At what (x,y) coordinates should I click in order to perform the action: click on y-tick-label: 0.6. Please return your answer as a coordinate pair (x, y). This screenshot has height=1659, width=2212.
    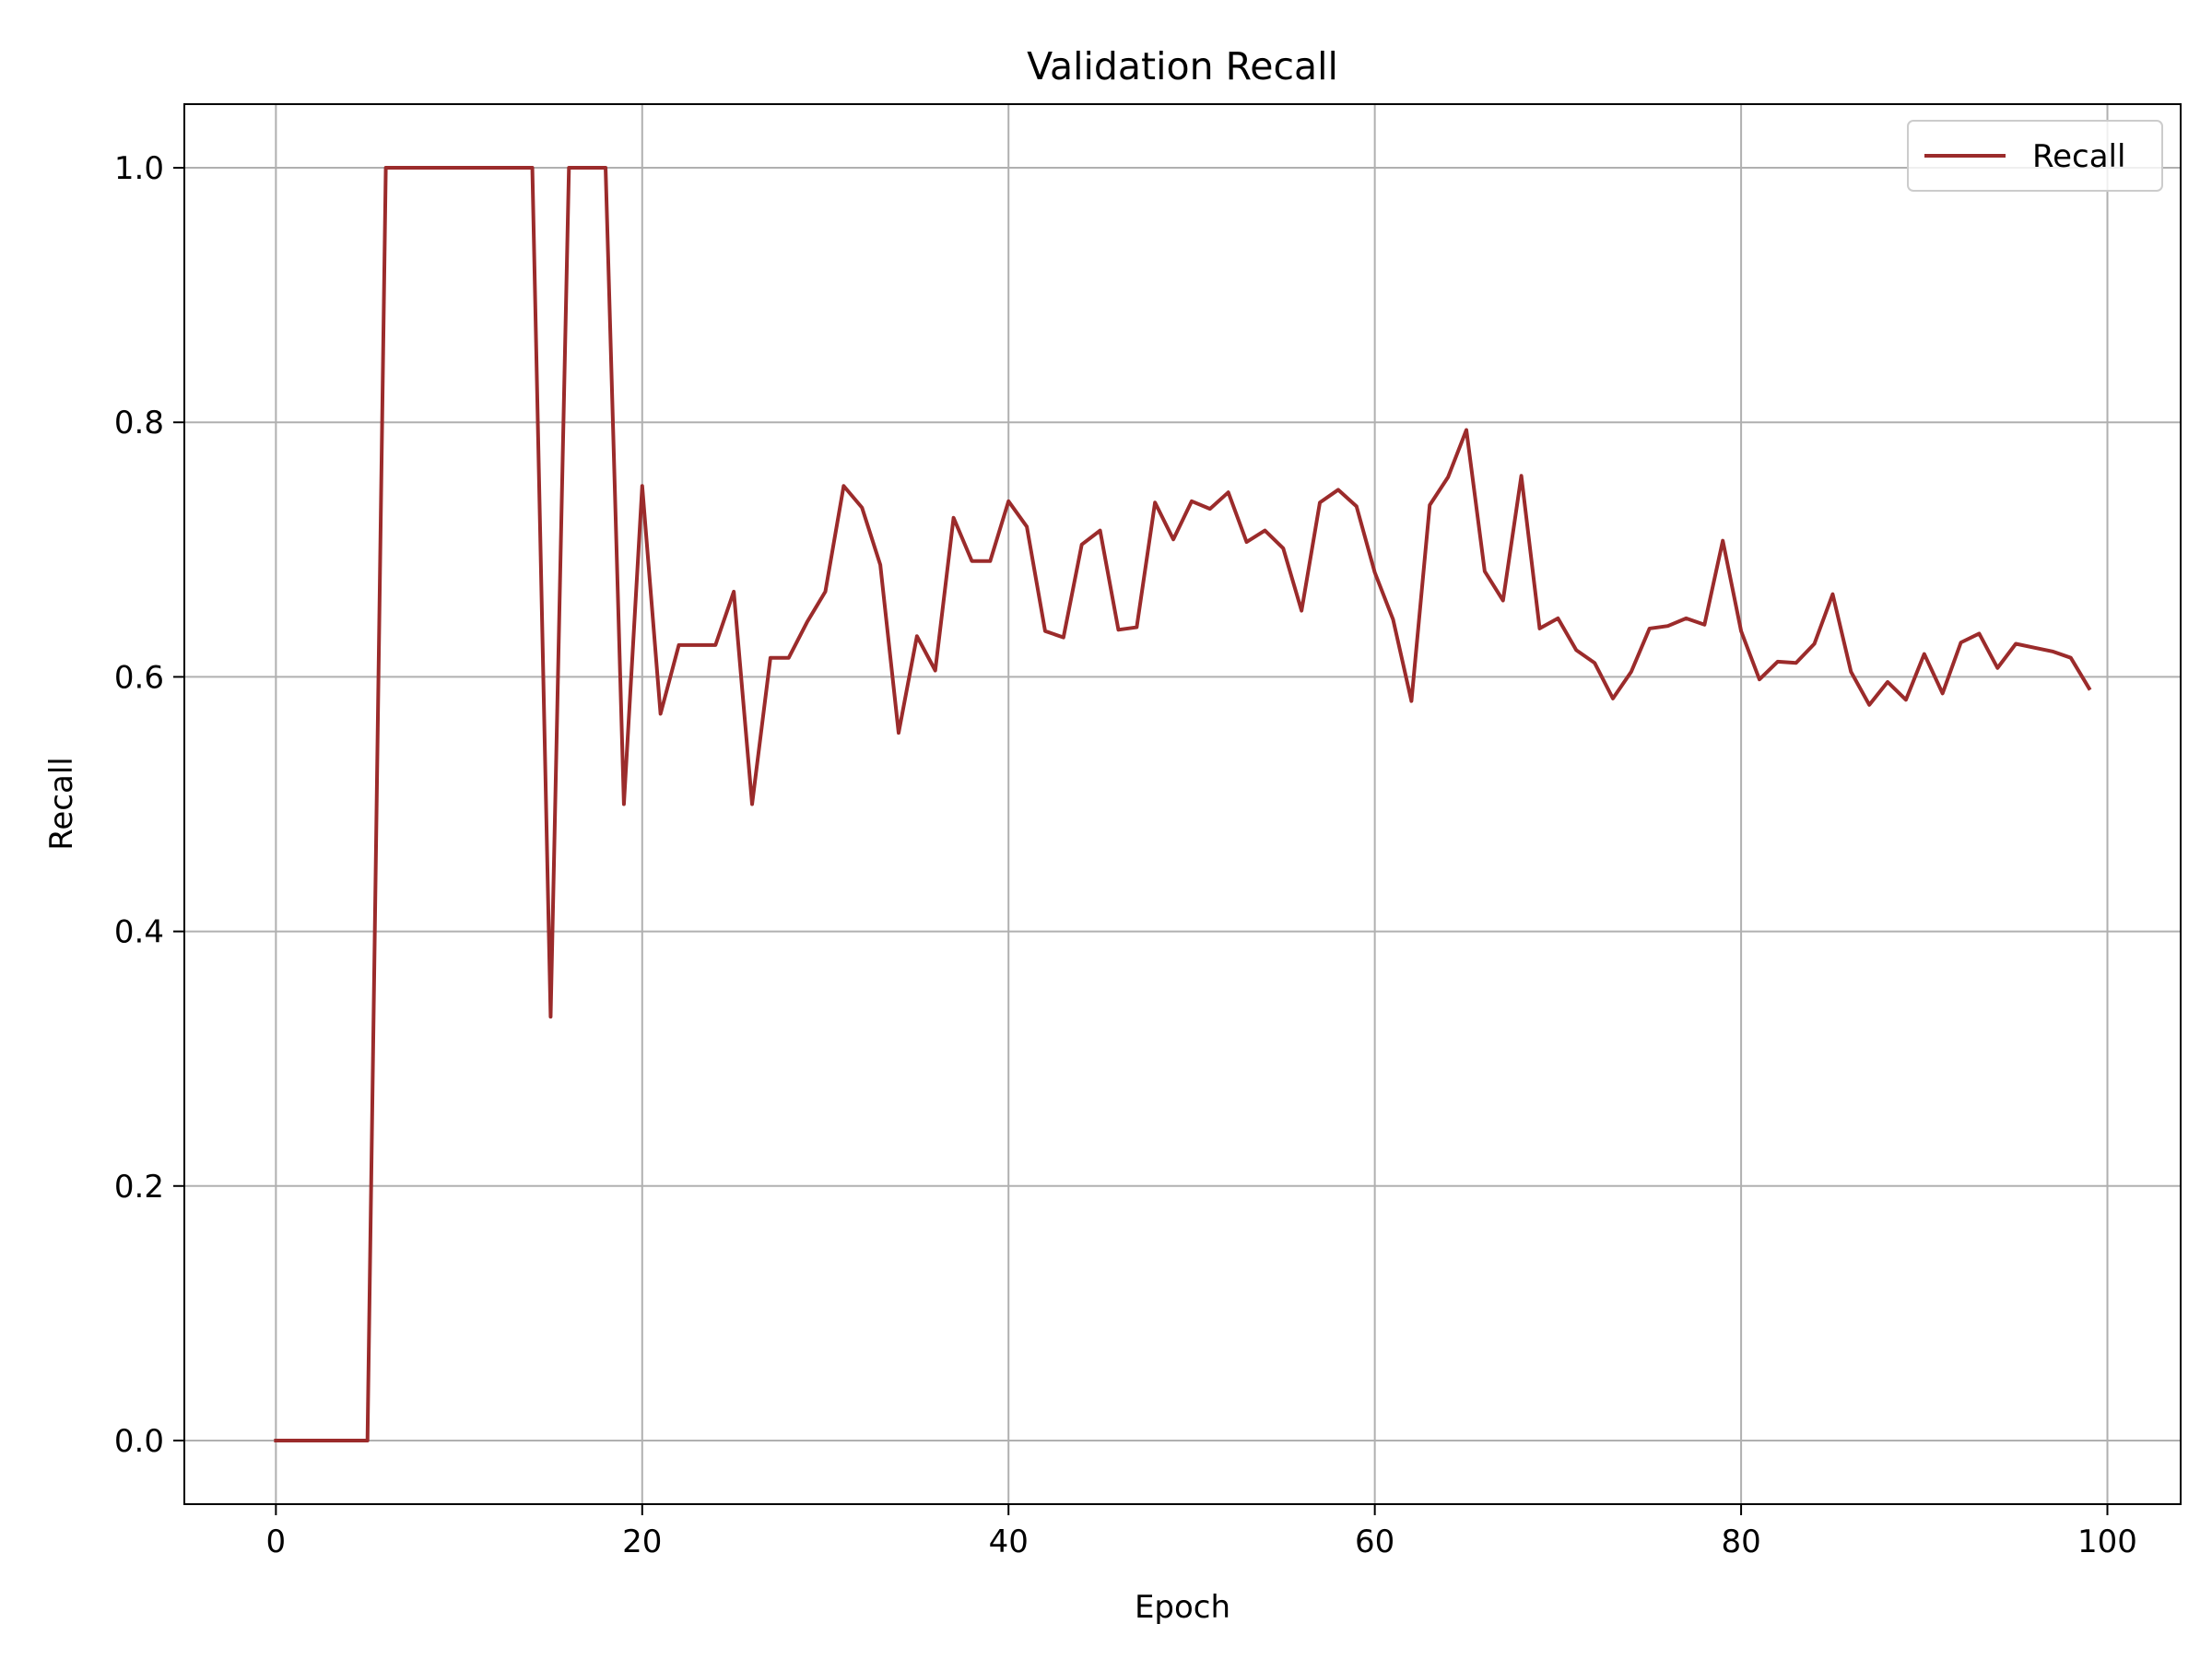
    Looking at the image, I should click on (139, 677).